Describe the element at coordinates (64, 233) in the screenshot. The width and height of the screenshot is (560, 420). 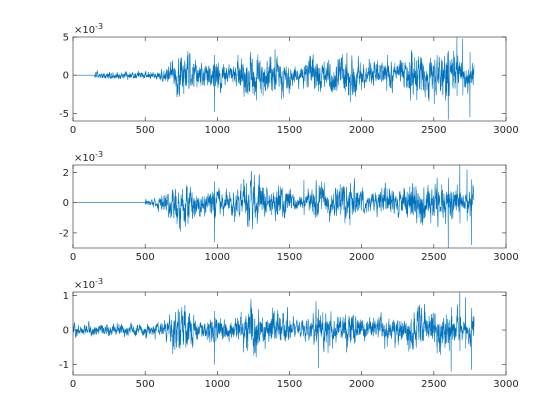
I see `y-tick-label: -2` at that location.